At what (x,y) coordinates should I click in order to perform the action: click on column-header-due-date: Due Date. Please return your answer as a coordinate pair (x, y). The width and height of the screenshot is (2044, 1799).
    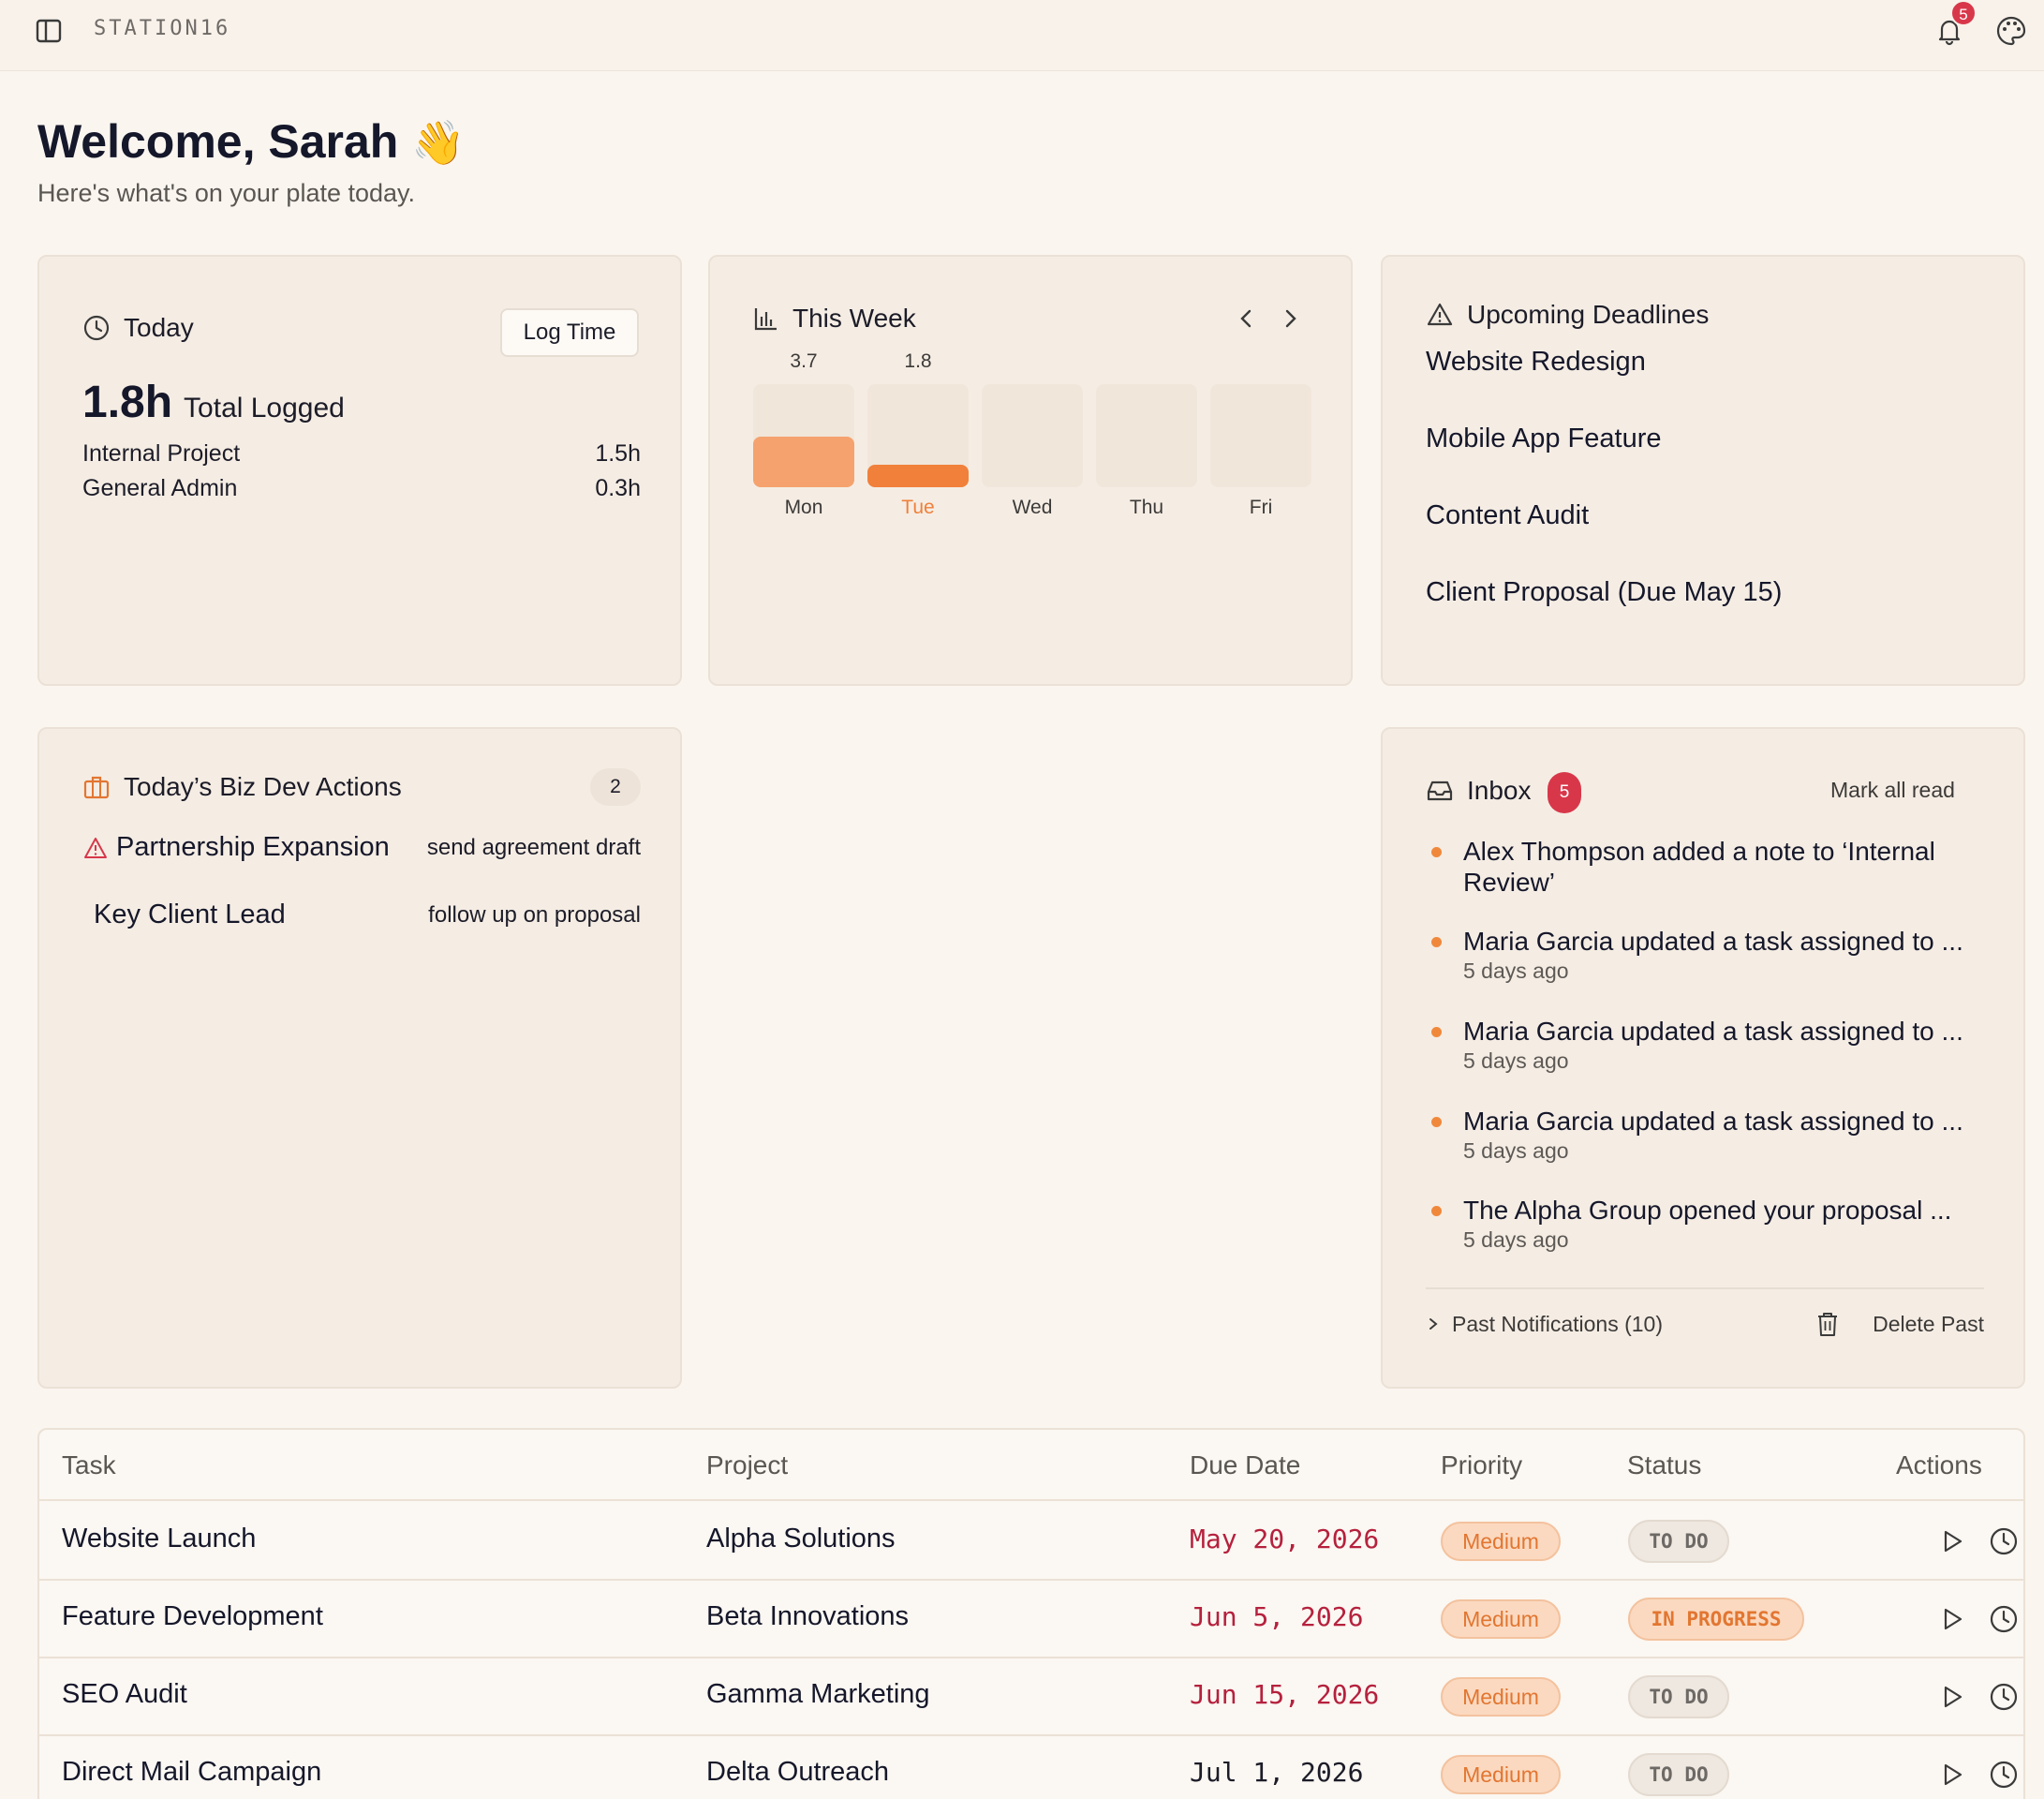
    Looking at the image, I should click on (1246, 1464).